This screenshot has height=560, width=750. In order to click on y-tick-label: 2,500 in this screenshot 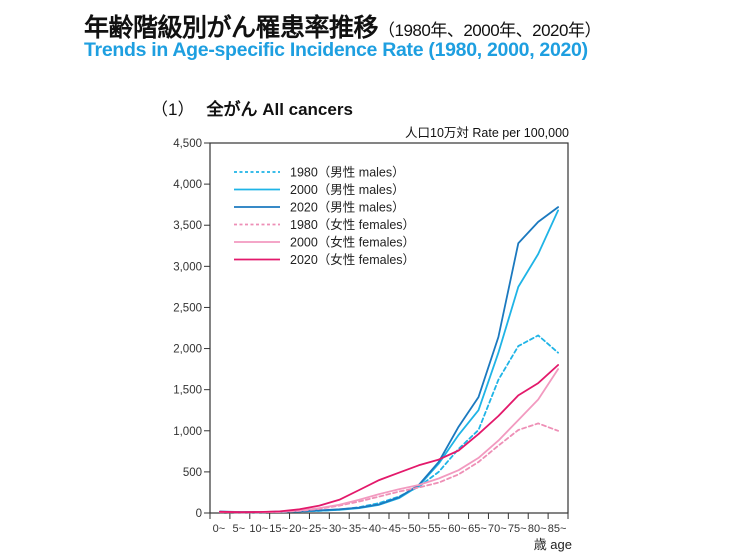, I will do `click(187, 308)`.